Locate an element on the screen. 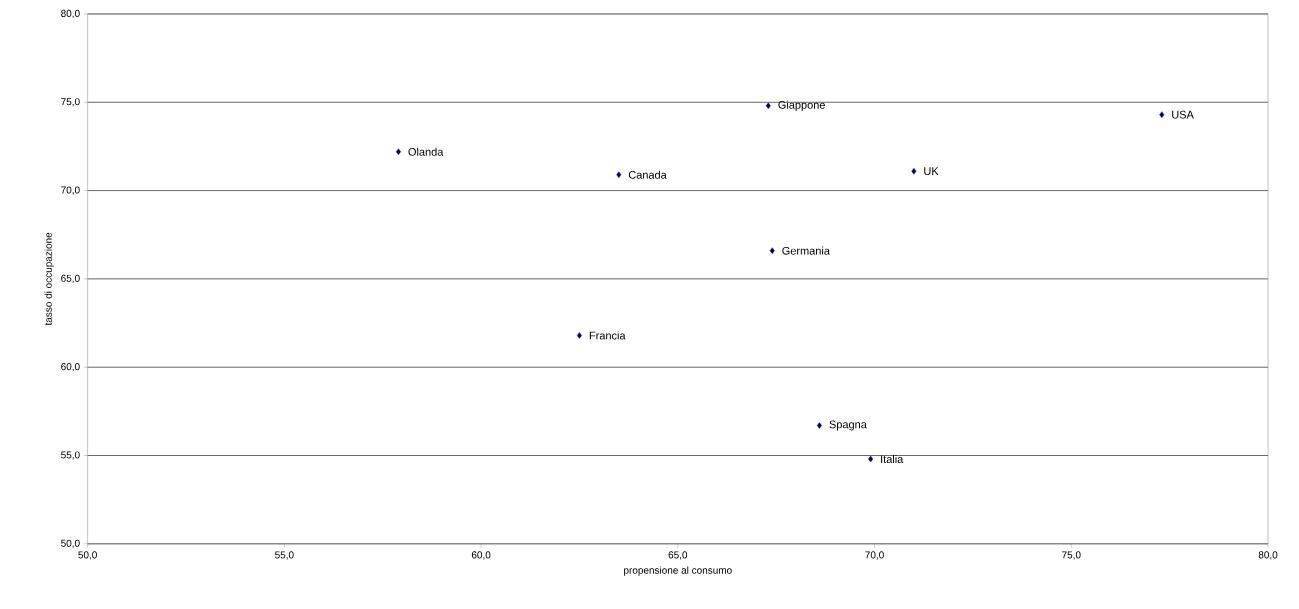 Image resolution: width=1299 pixels, height=609 pixels. annotation: Spagna is located at coordinates (848, 425).